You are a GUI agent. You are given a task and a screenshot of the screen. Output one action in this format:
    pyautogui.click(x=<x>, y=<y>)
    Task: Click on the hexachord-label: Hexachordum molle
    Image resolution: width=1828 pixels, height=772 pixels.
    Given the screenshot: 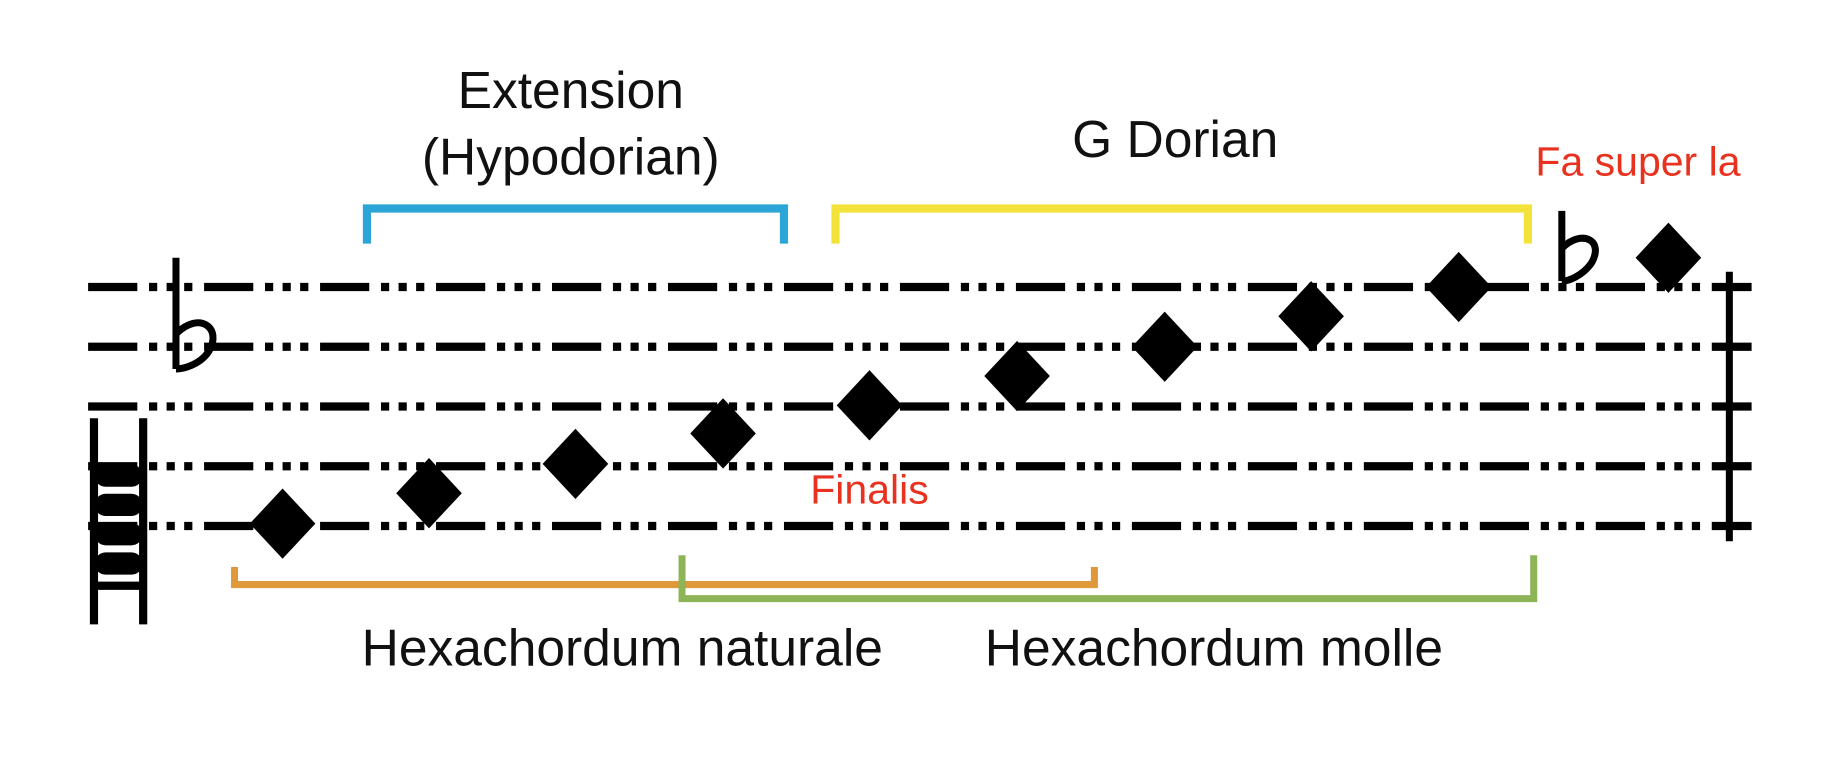 What is the action you would take?
    pyautogui.click(x=1214, y=647)
    